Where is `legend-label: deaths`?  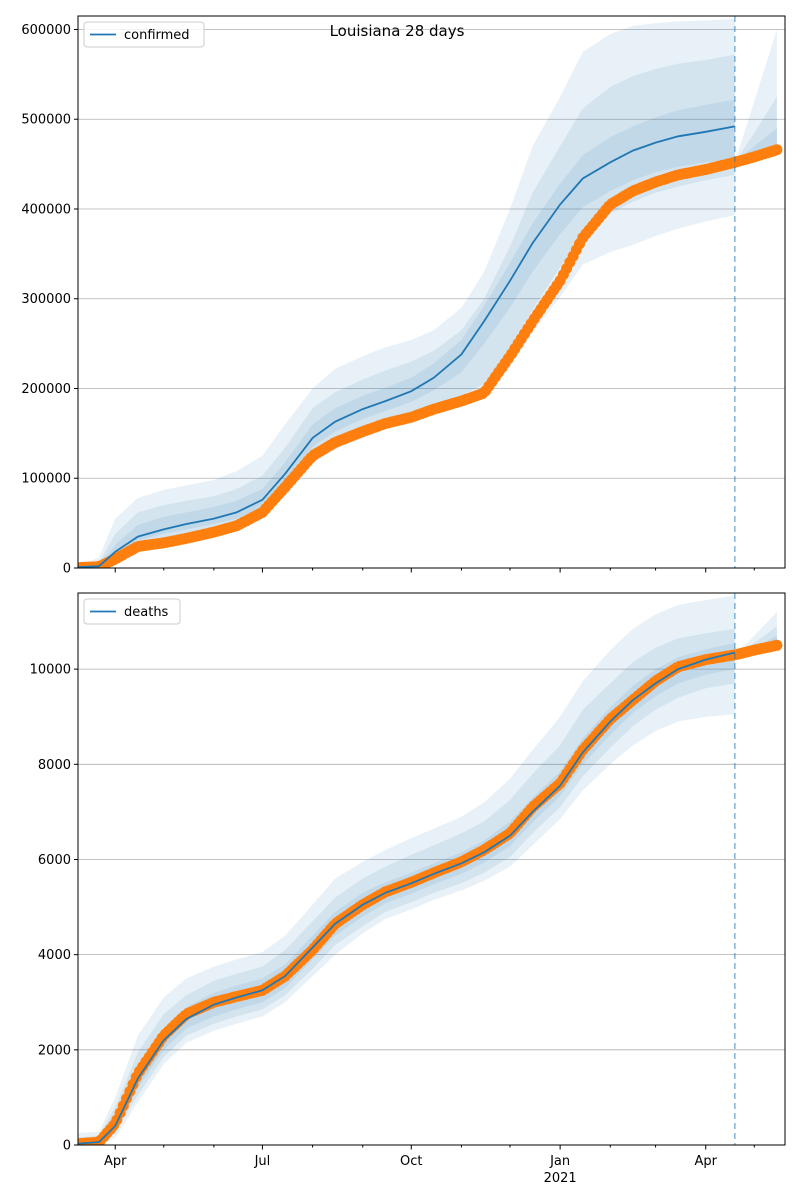
legend-label: deaths is located at coordinates (146, 612).